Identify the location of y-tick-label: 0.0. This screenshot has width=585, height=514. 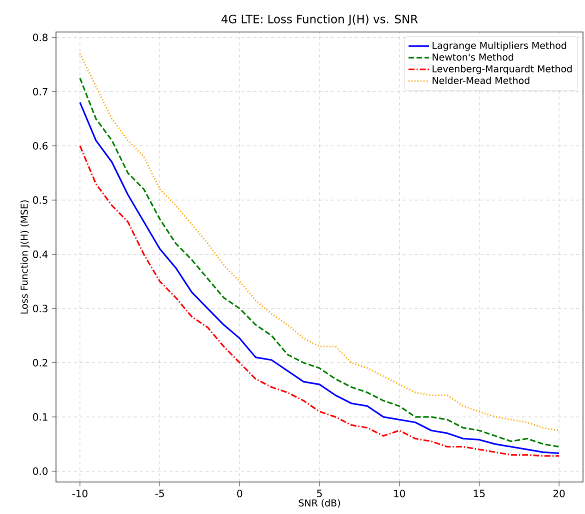
(40, 471).